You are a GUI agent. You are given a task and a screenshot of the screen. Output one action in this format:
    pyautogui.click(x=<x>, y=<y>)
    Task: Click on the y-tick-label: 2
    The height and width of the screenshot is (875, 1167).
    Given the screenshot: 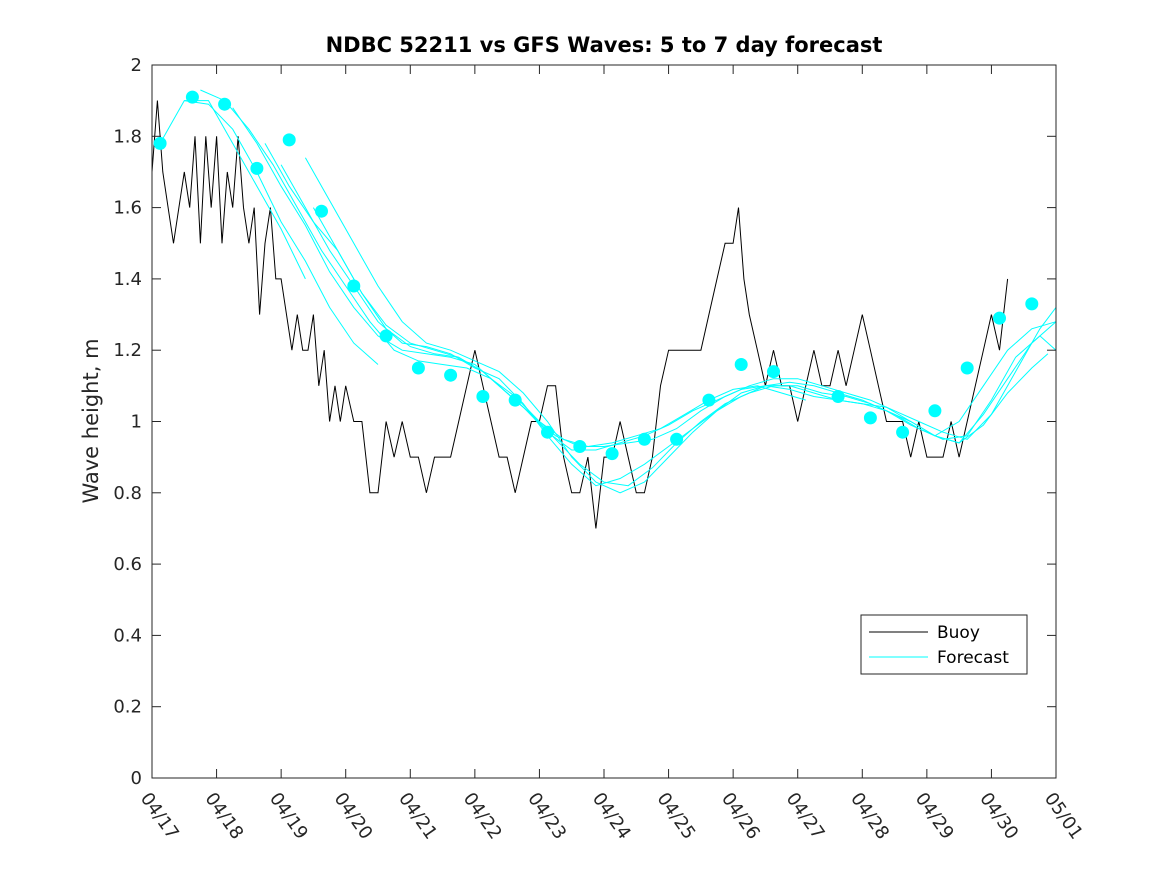 What is the action you would take?
    pyautogui.click(x=136, y=65)
    